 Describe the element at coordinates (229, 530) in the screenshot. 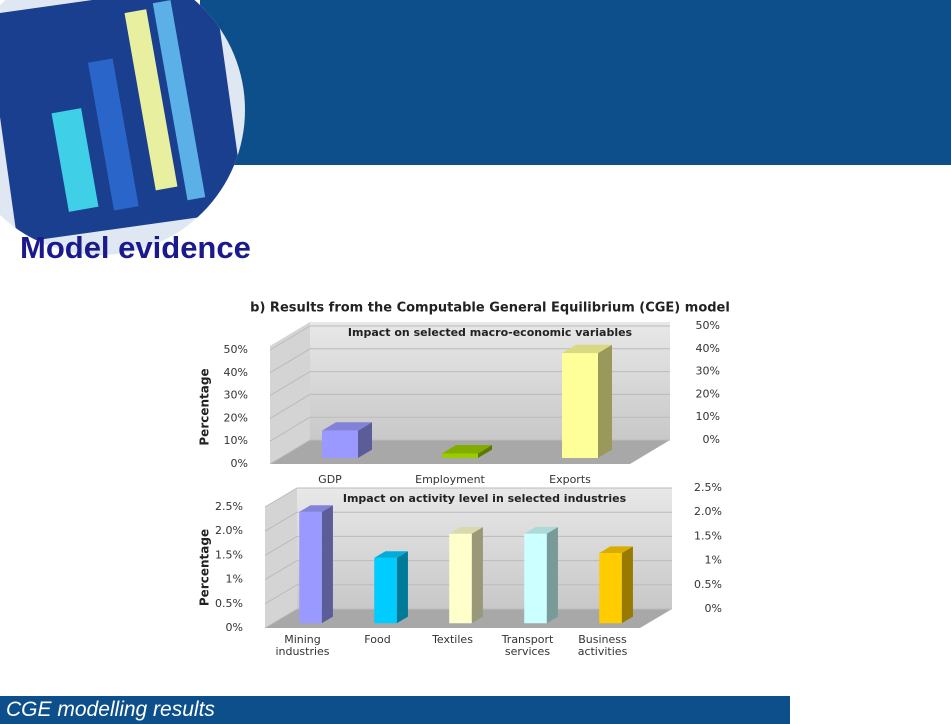

I see `y-tick-label: 2.0%` at that location.